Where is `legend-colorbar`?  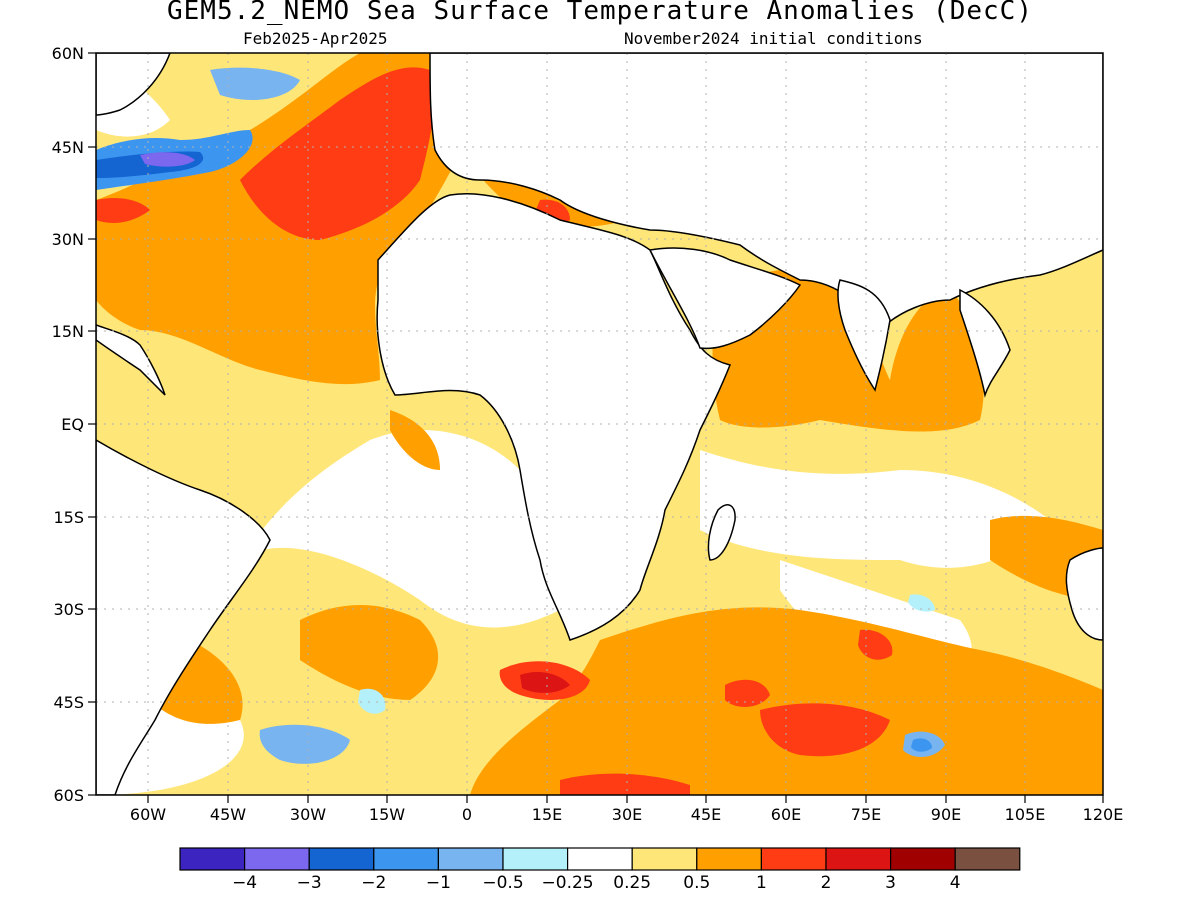
legend-colorbar is located at coordinates (600, 859).